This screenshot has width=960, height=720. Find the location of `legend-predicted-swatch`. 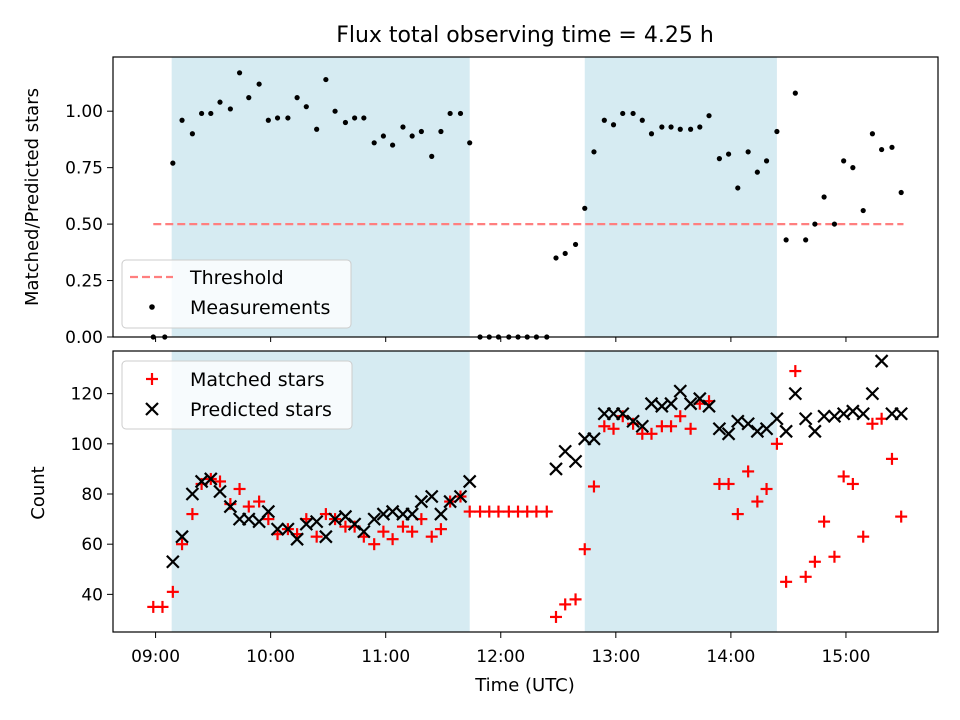

legend-predicted-swatch is located at coordinates (152, 409).